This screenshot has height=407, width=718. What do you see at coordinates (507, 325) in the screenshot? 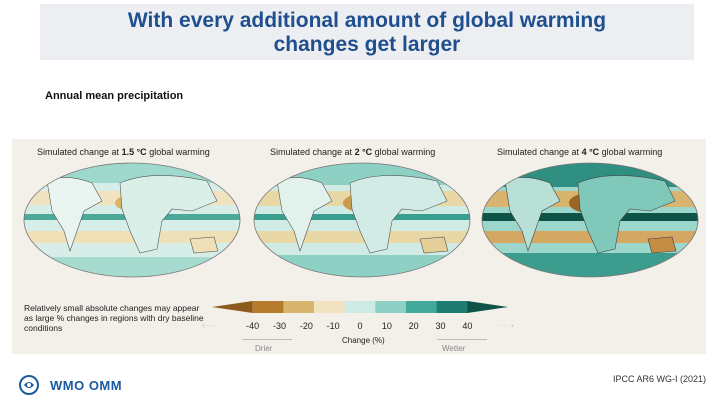
I see `colorbar-right-arrow: ···›` at bounding box center [507, 325].